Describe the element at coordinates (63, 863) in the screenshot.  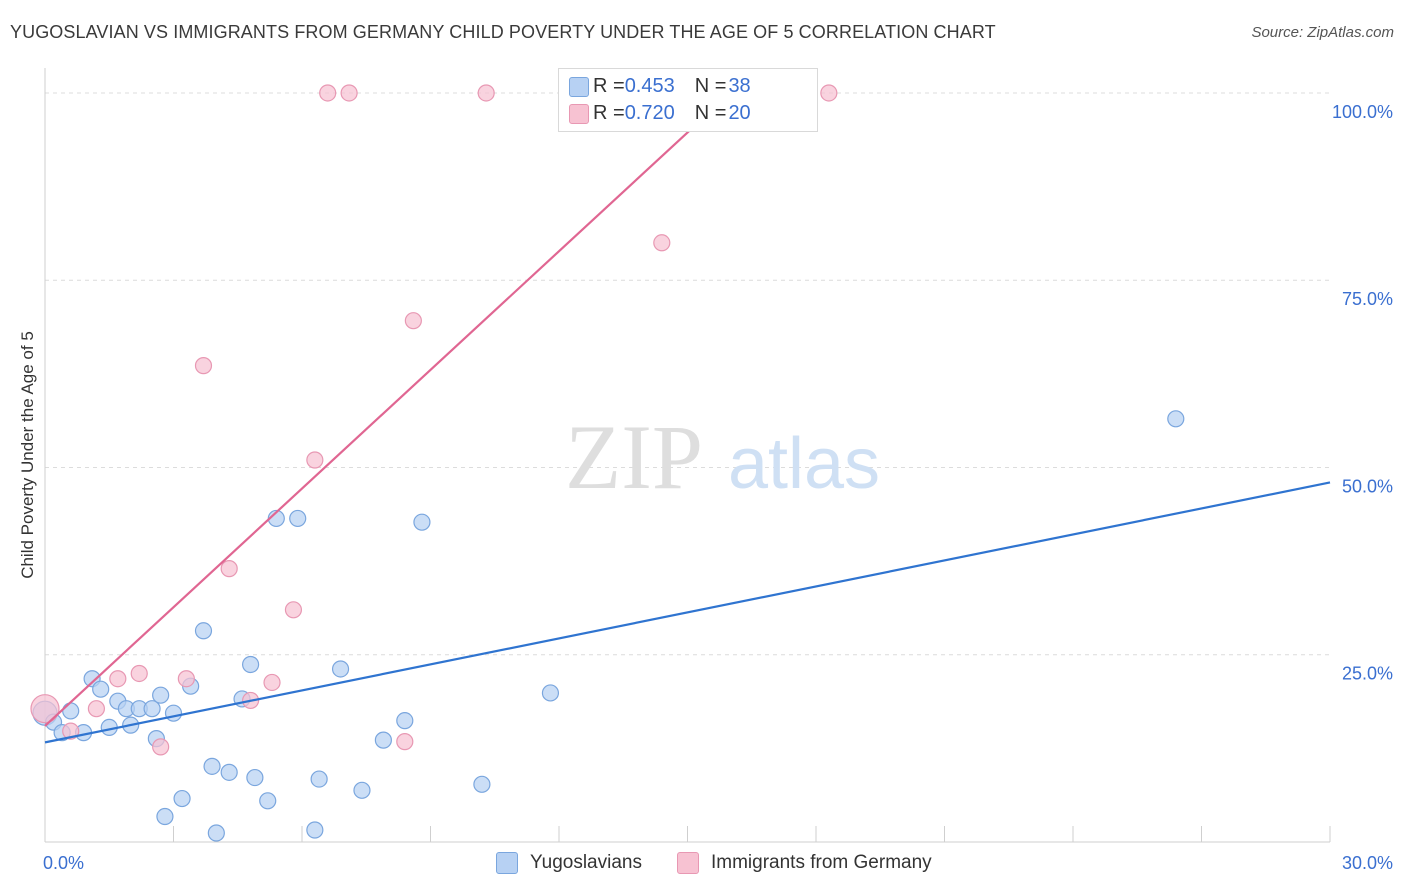
I see `x-tick-label: 0.0%` at that location.